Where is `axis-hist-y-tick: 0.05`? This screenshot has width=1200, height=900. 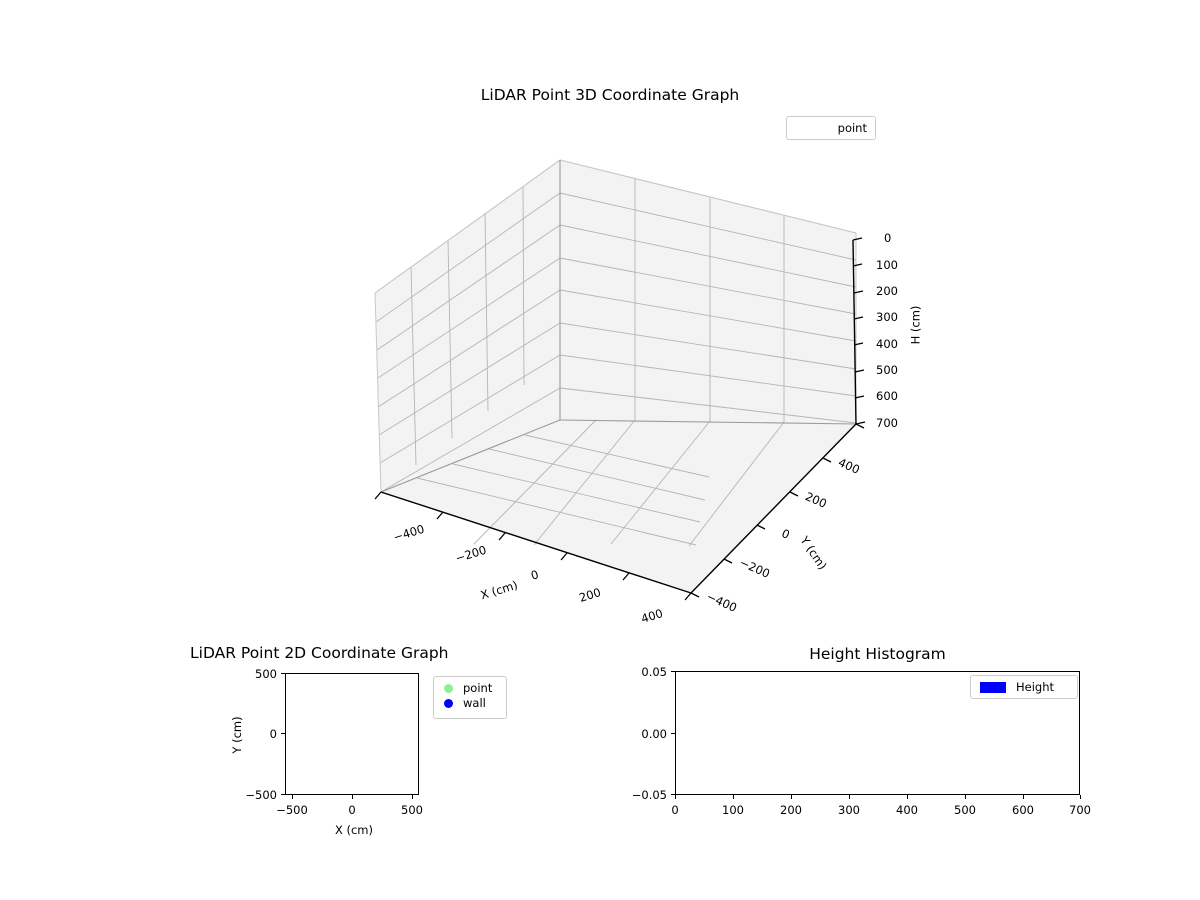 axis-hist-y-tick: 0.05 is located at coordinates (654, 672).